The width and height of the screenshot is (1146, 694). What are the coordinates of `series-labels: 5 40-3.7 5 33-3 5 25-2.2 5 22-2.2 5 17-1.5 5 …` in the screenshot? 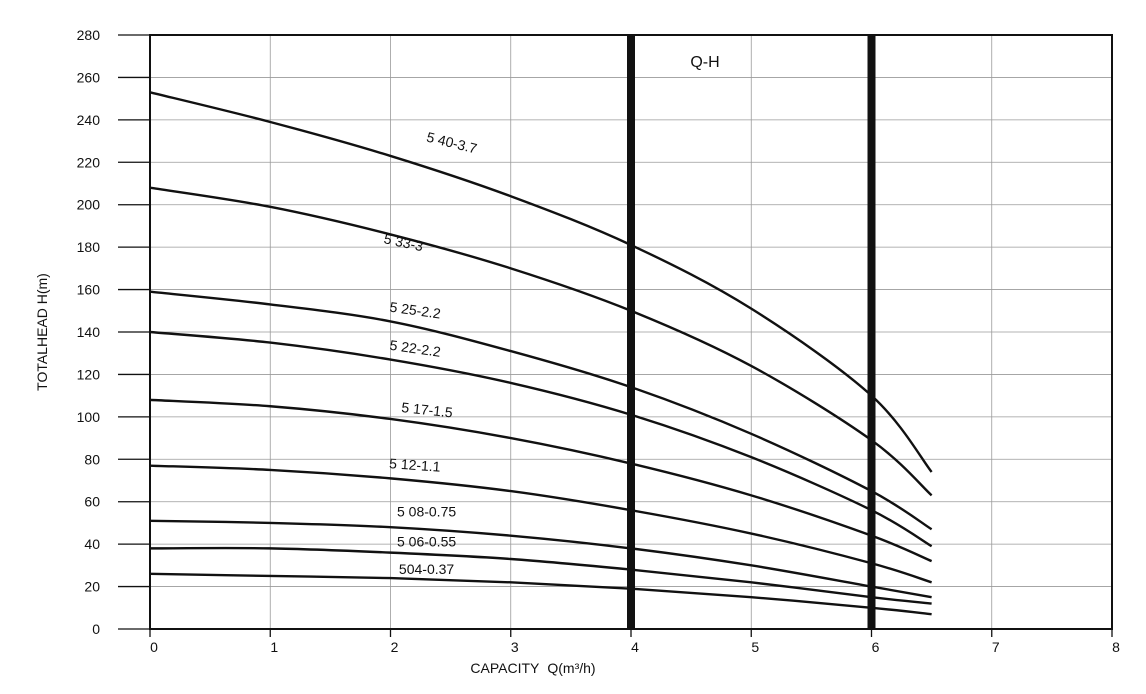 It's located at (430, 353).